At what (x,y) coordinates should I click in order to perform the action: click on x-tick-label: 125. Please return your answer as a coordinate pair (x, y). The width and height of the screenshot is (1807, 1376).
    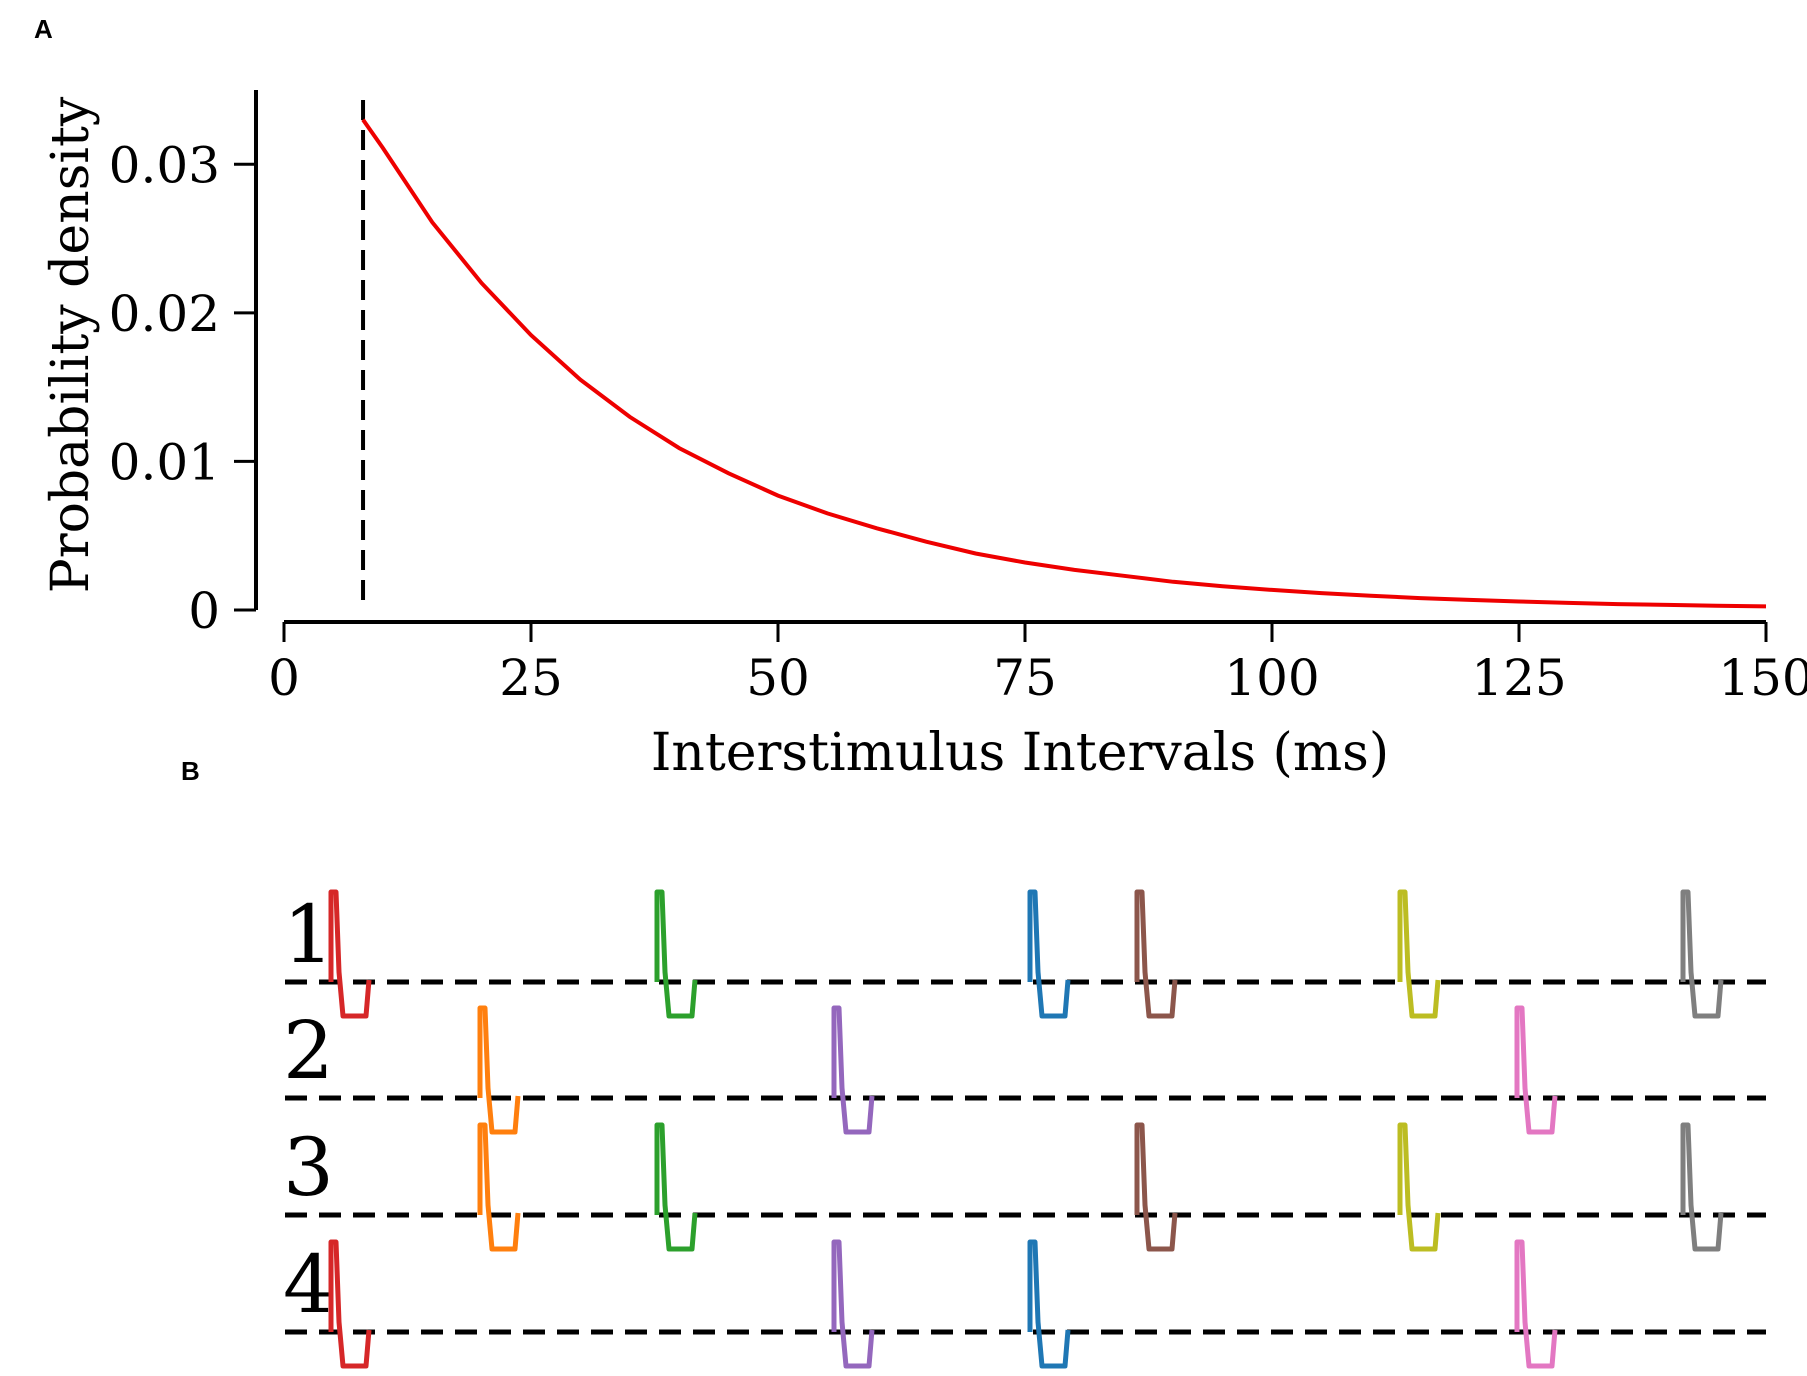
    Looking at the image, I should click on (1518, 678).